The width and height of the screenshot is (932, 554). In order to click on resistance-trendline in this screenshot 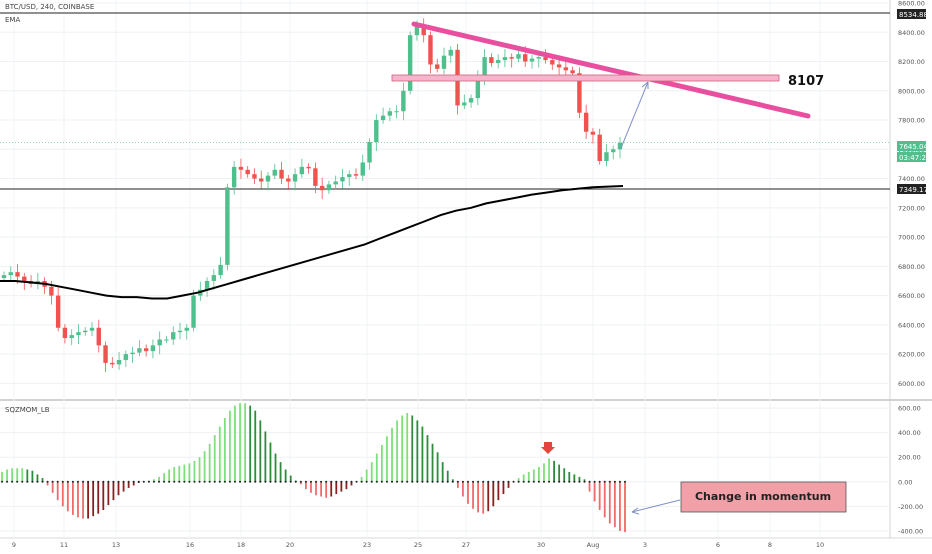, I will do `click(611, 70)`.